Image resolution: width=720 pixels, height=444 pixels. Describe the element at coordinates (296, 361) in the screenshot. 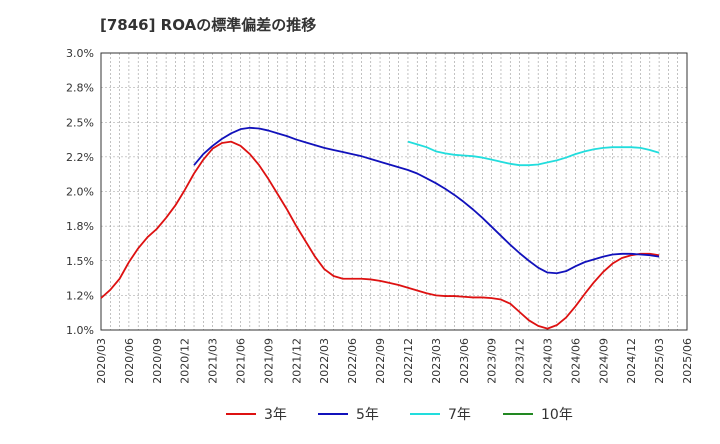

I see `x-tick-label: 2021/12` at that location.